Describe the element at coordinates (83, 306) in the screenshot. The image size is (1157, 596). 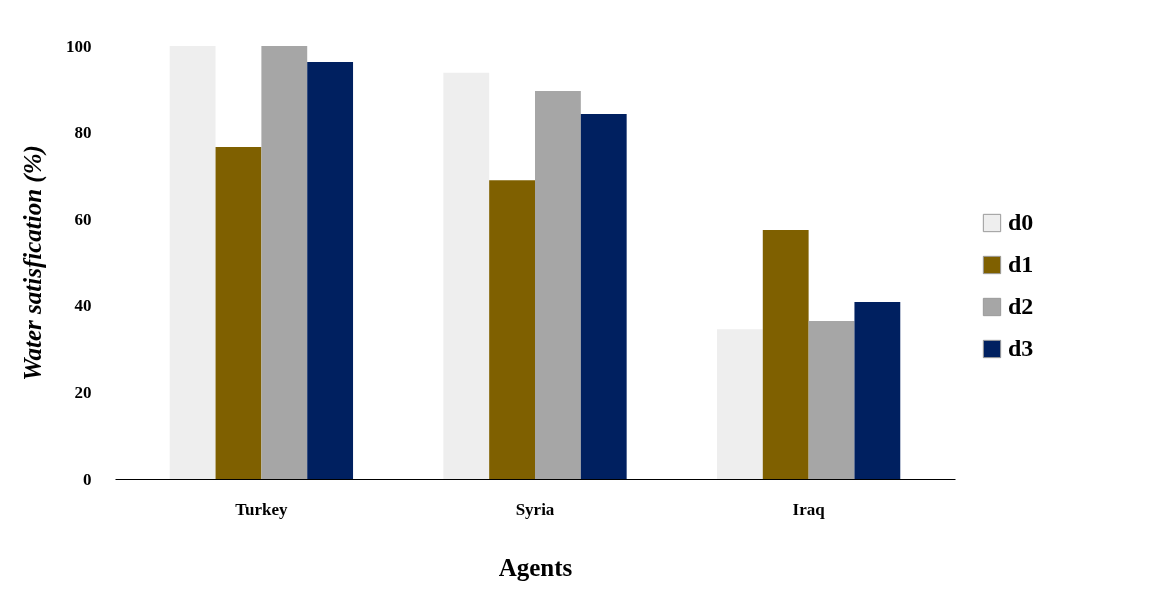
I see `y-tick-label: 40` at that location.